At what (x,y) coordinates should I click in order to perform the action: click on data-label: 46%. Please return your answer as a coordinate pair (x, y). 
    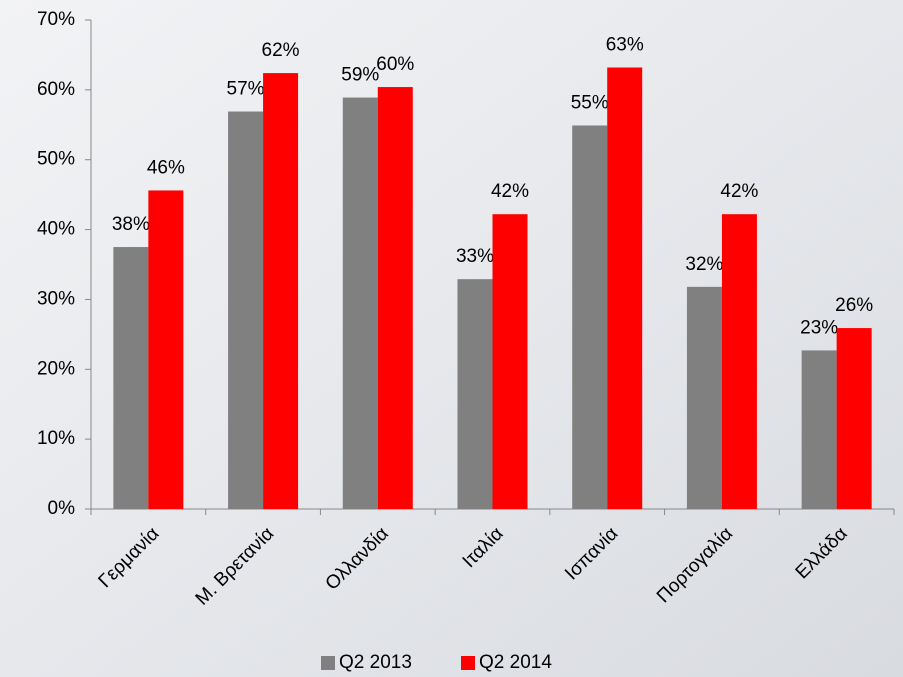
    Looking at the image, I should click on (166, 167).